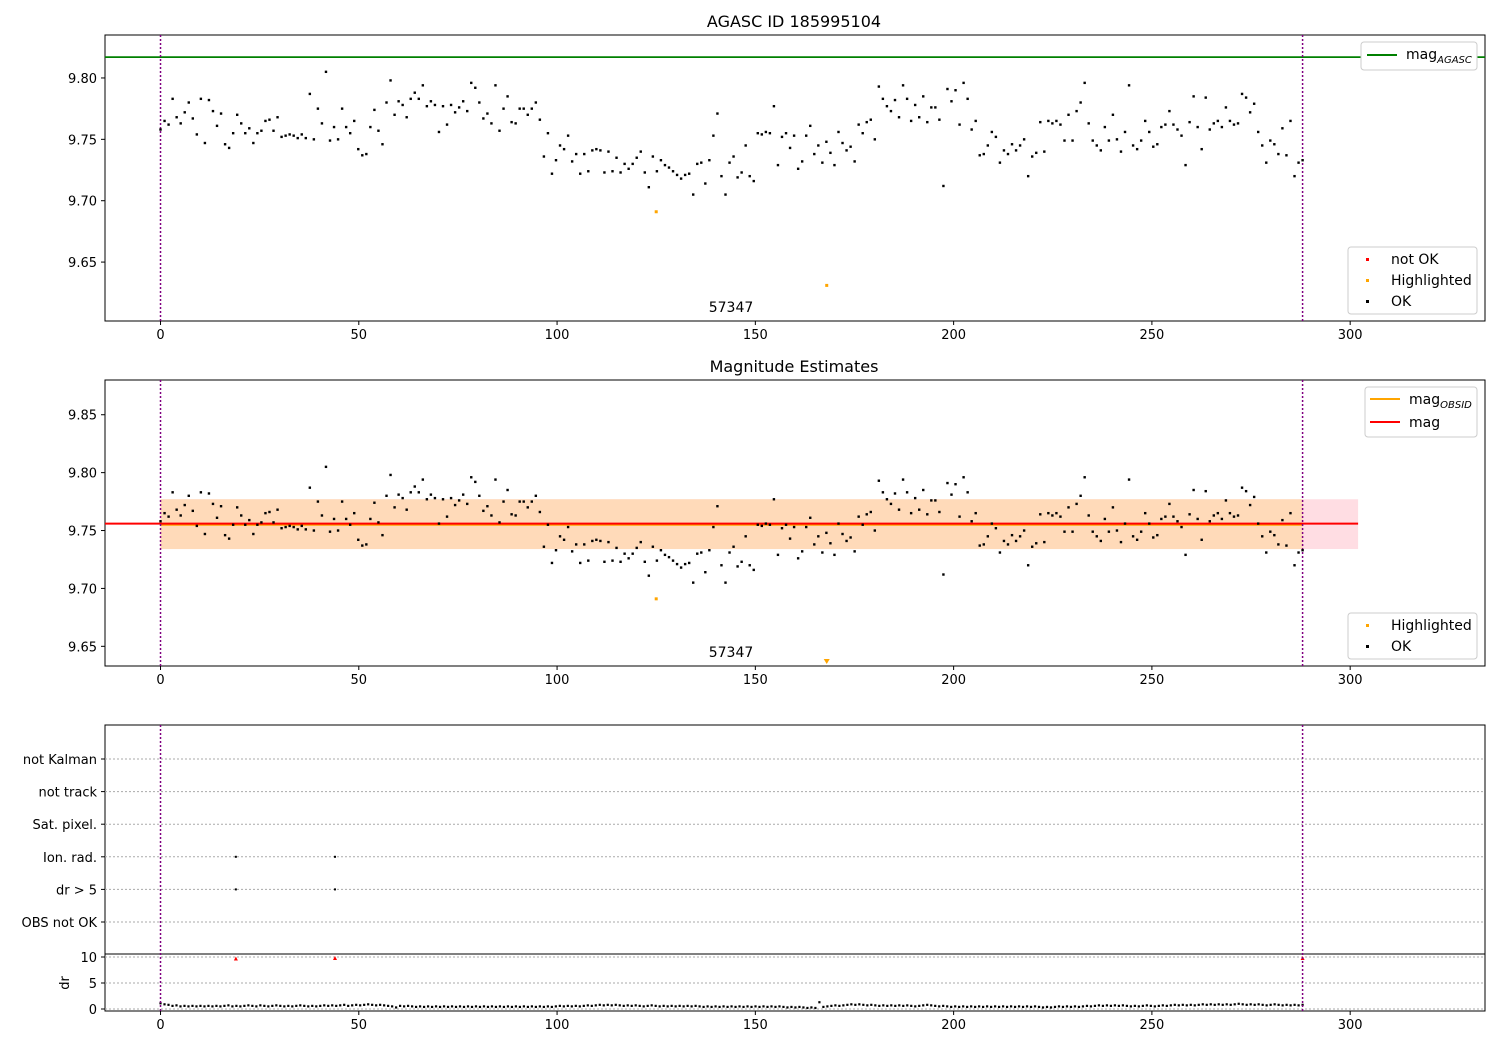 The height and width of the screenshot is (1050, 1500). Describe the element at coordinates (1350, 335) in the screenshot. I see `x-tick-label: 300` at that location.